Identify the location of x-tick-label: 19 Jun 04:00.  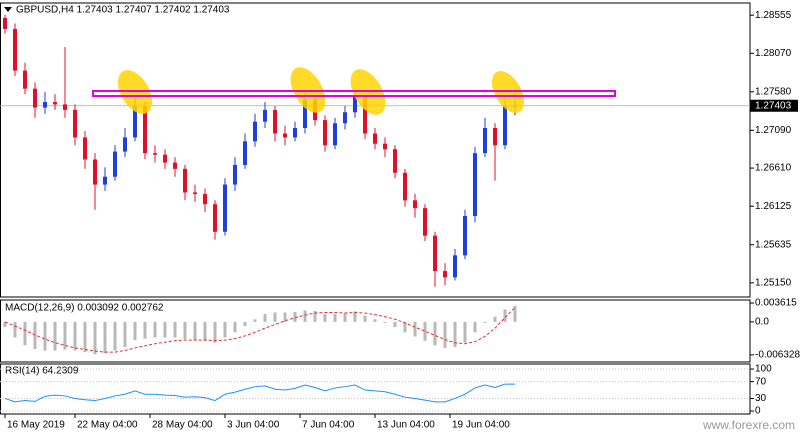
(481, 425).